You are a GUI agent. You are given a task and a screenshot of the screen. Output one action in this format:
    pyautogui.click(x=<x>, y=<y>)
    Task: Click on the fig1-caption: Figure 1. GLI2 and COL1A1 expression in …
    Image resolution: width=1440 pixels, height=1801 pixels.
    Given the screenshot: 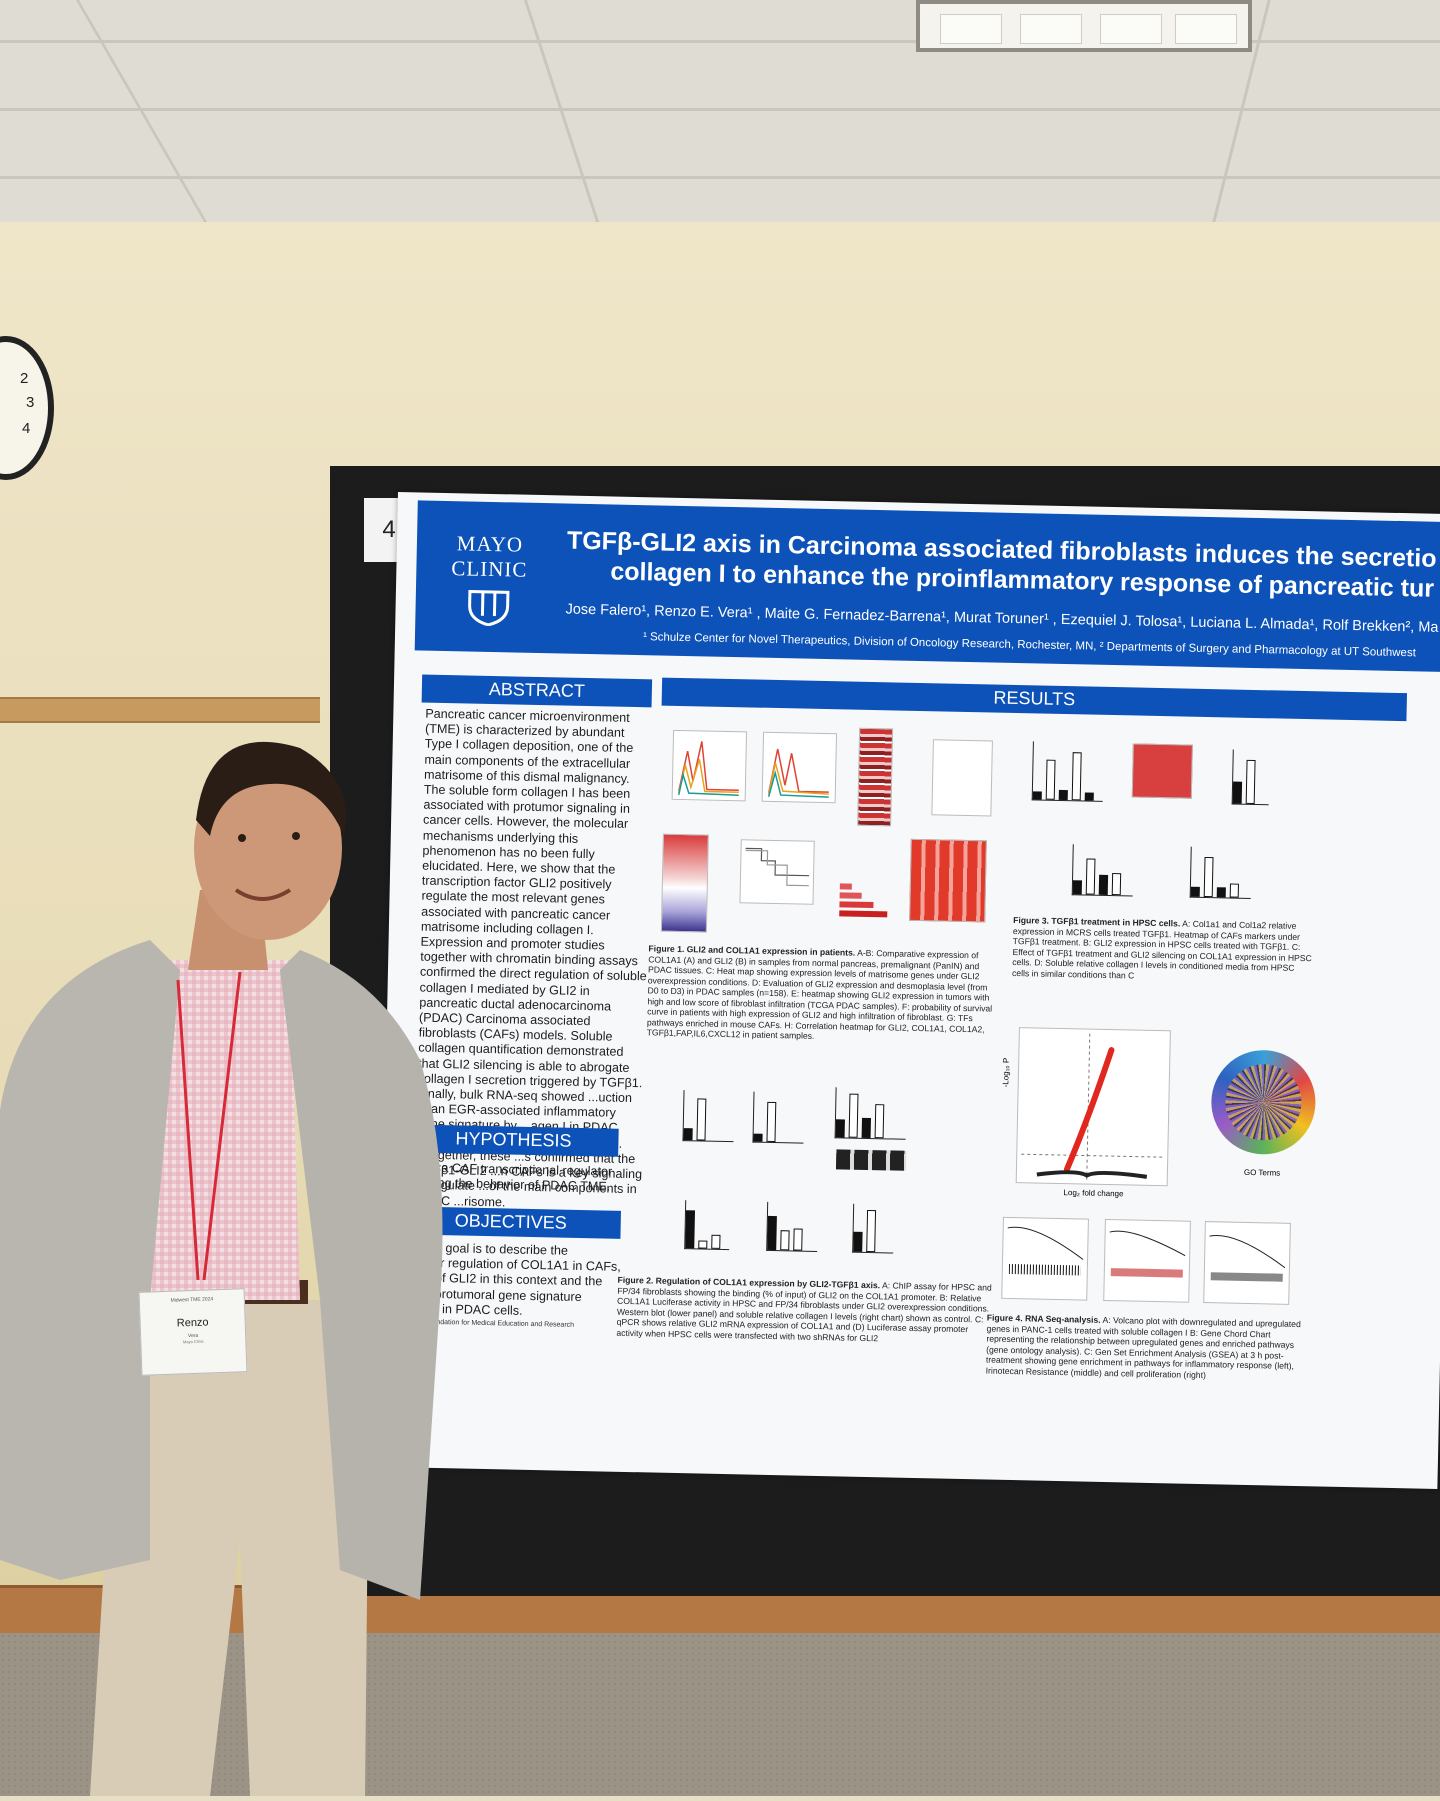 What is the action you would take?
    pyautogui.click(x=823, y=994)
    